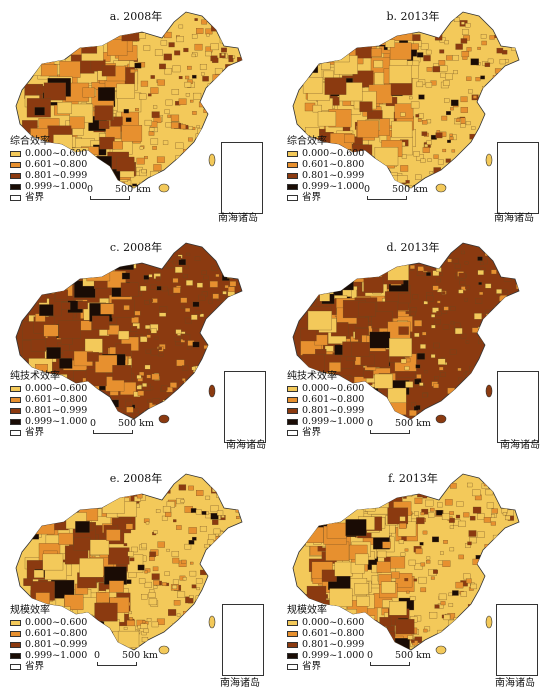 This screenshot has height=691, width=547. I want to click on panel-title: d. 2013年, so click(413, 247).